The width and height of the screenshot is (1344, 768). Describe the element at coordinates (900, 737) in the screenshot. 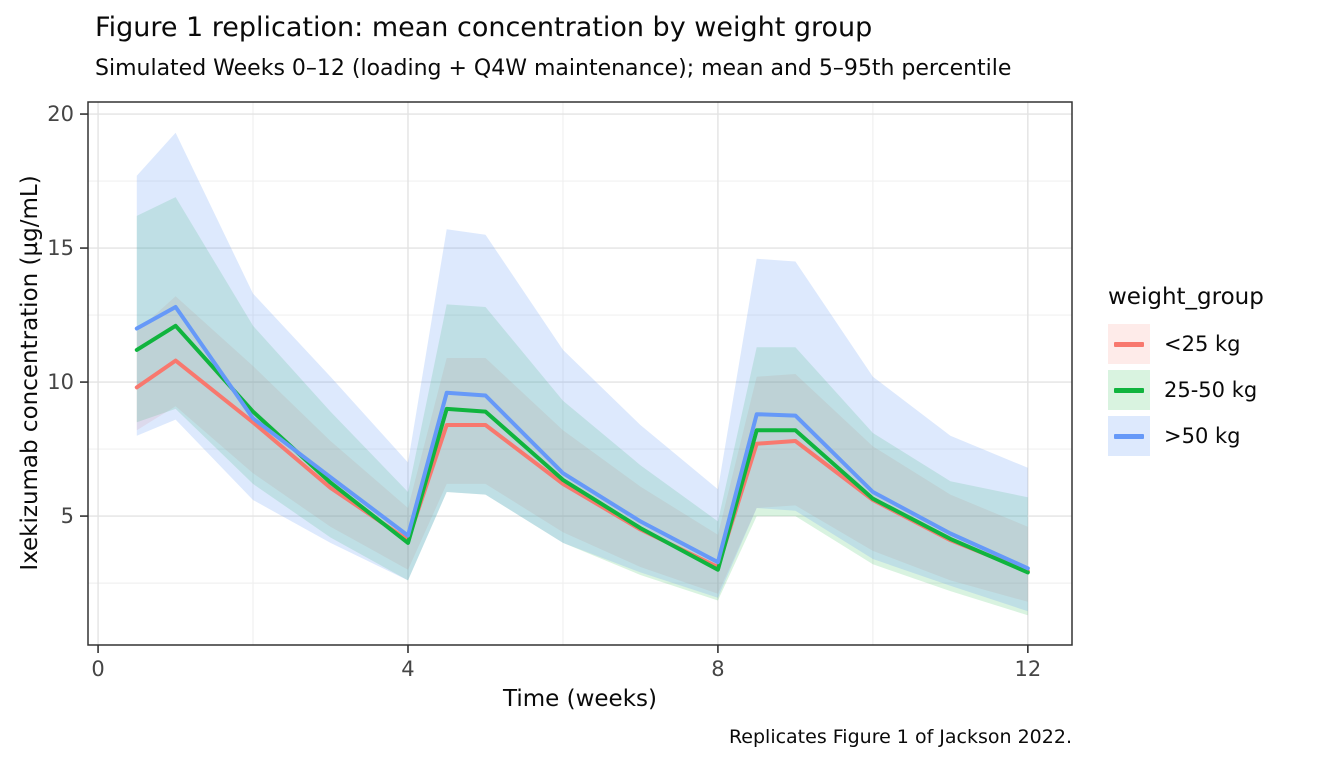

I see `figure-caption: Replicates Figure 1 of Jackson 2022.` at that location.